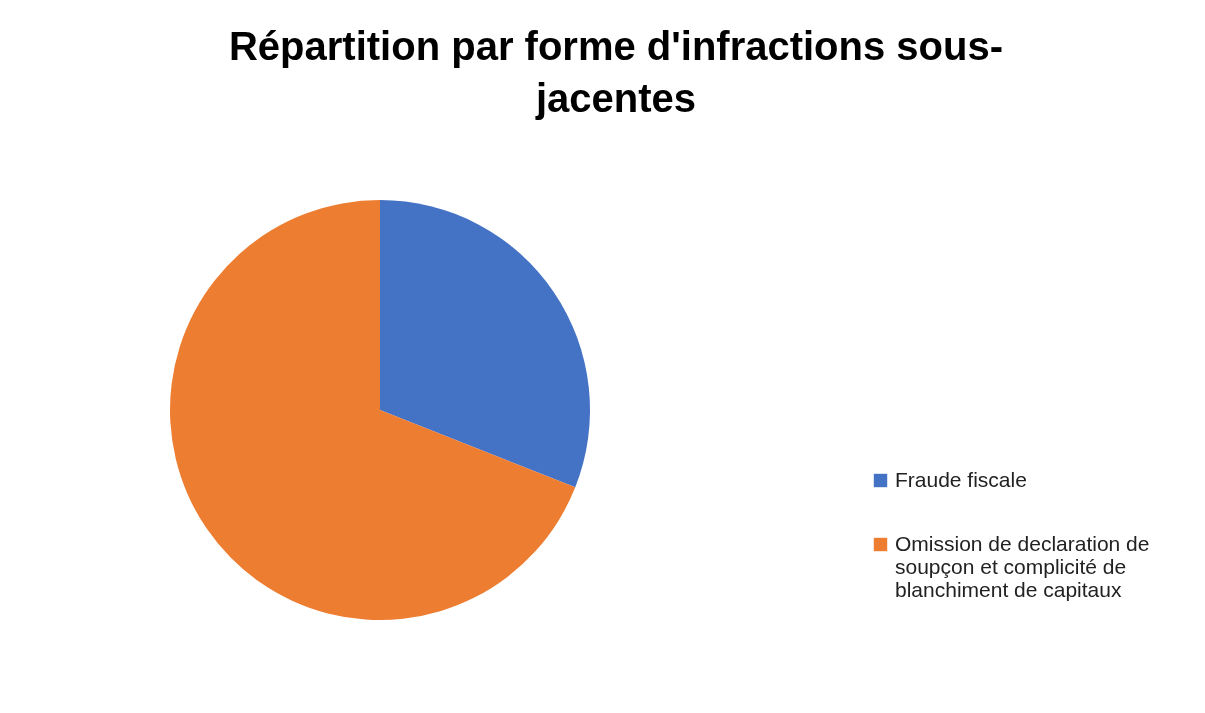  I want to click on pie-slice, so click(485, 344).